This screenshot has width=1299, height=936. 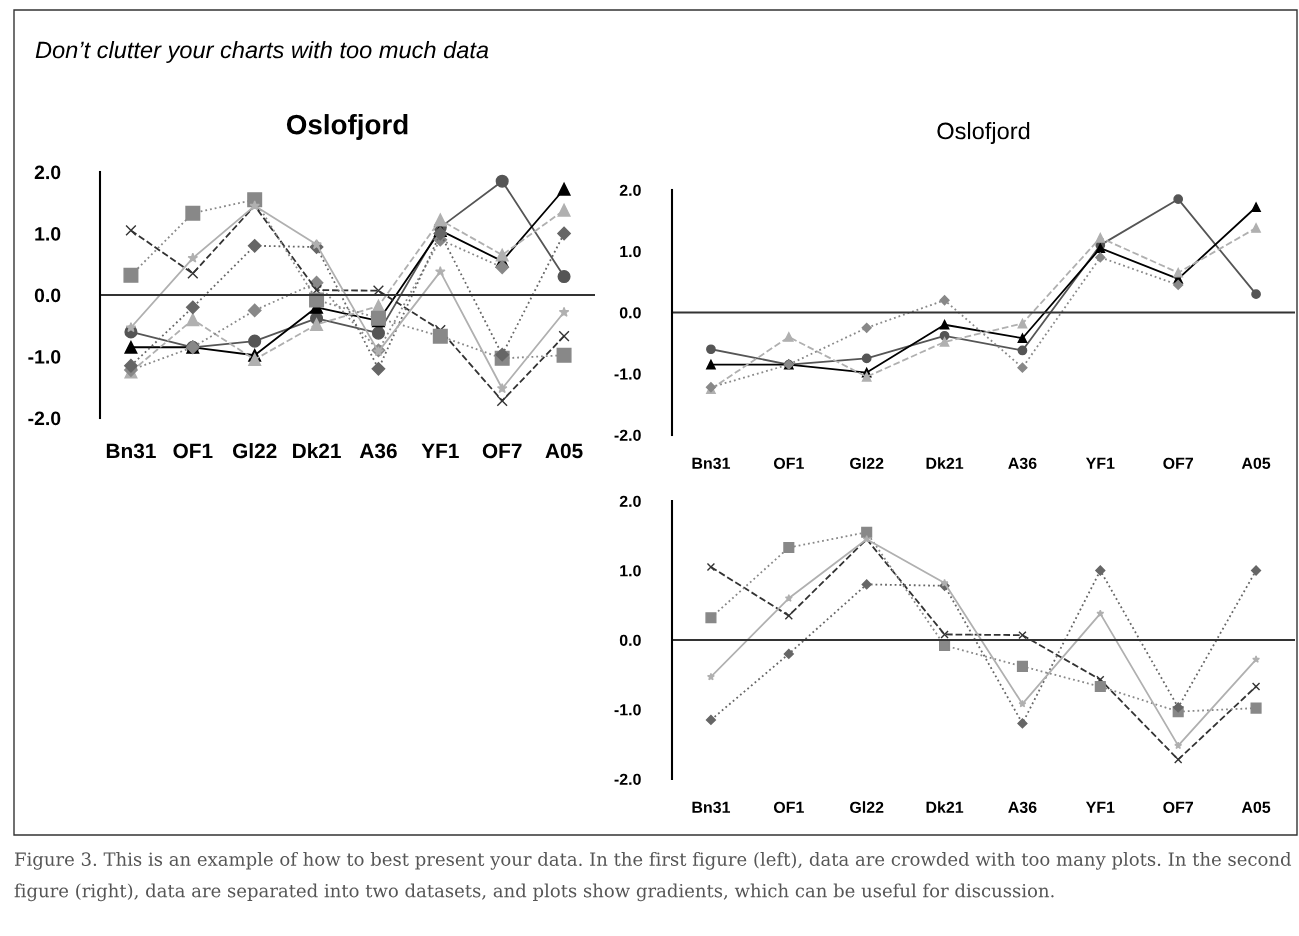 I want to click on caption: Figure 3. This is an example of how to best present your data. In the first figure (left), data are crowded with too many plots. In the second figure (right), data are separated into two datasets, and plots show gradients, which can be useful for discussion., so click(x=653, y=877).